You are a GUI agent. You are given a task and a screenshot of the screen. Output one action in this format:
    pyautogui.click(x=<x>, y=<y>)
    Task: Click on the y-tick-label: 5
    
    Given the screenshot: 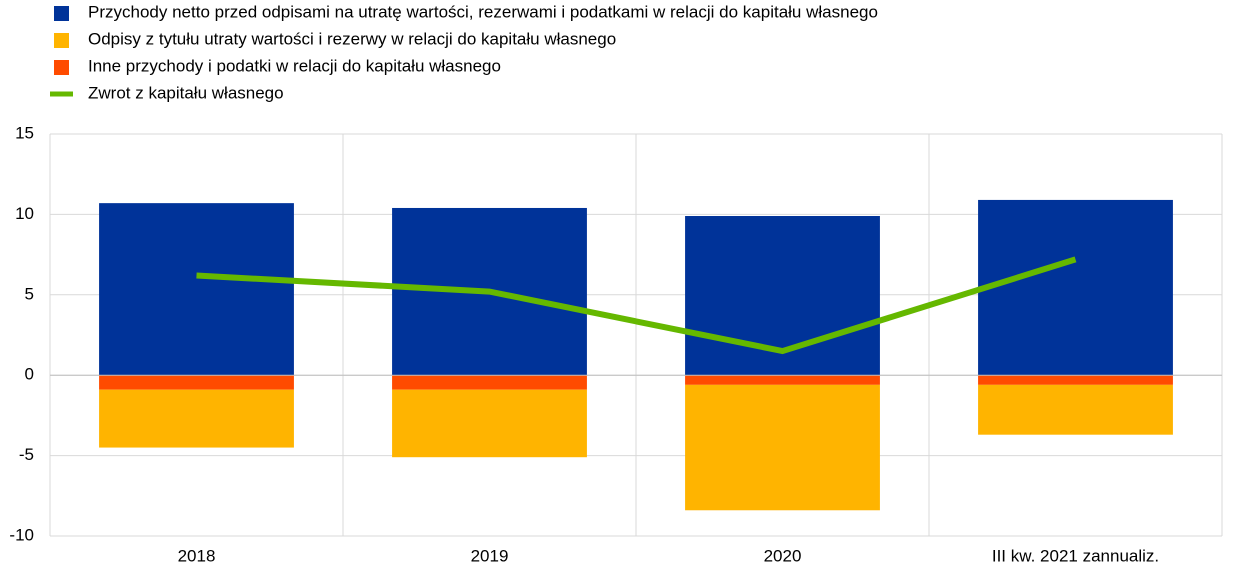 What is the action you would take?
    pyautogui.click(x=29, y=293)
    